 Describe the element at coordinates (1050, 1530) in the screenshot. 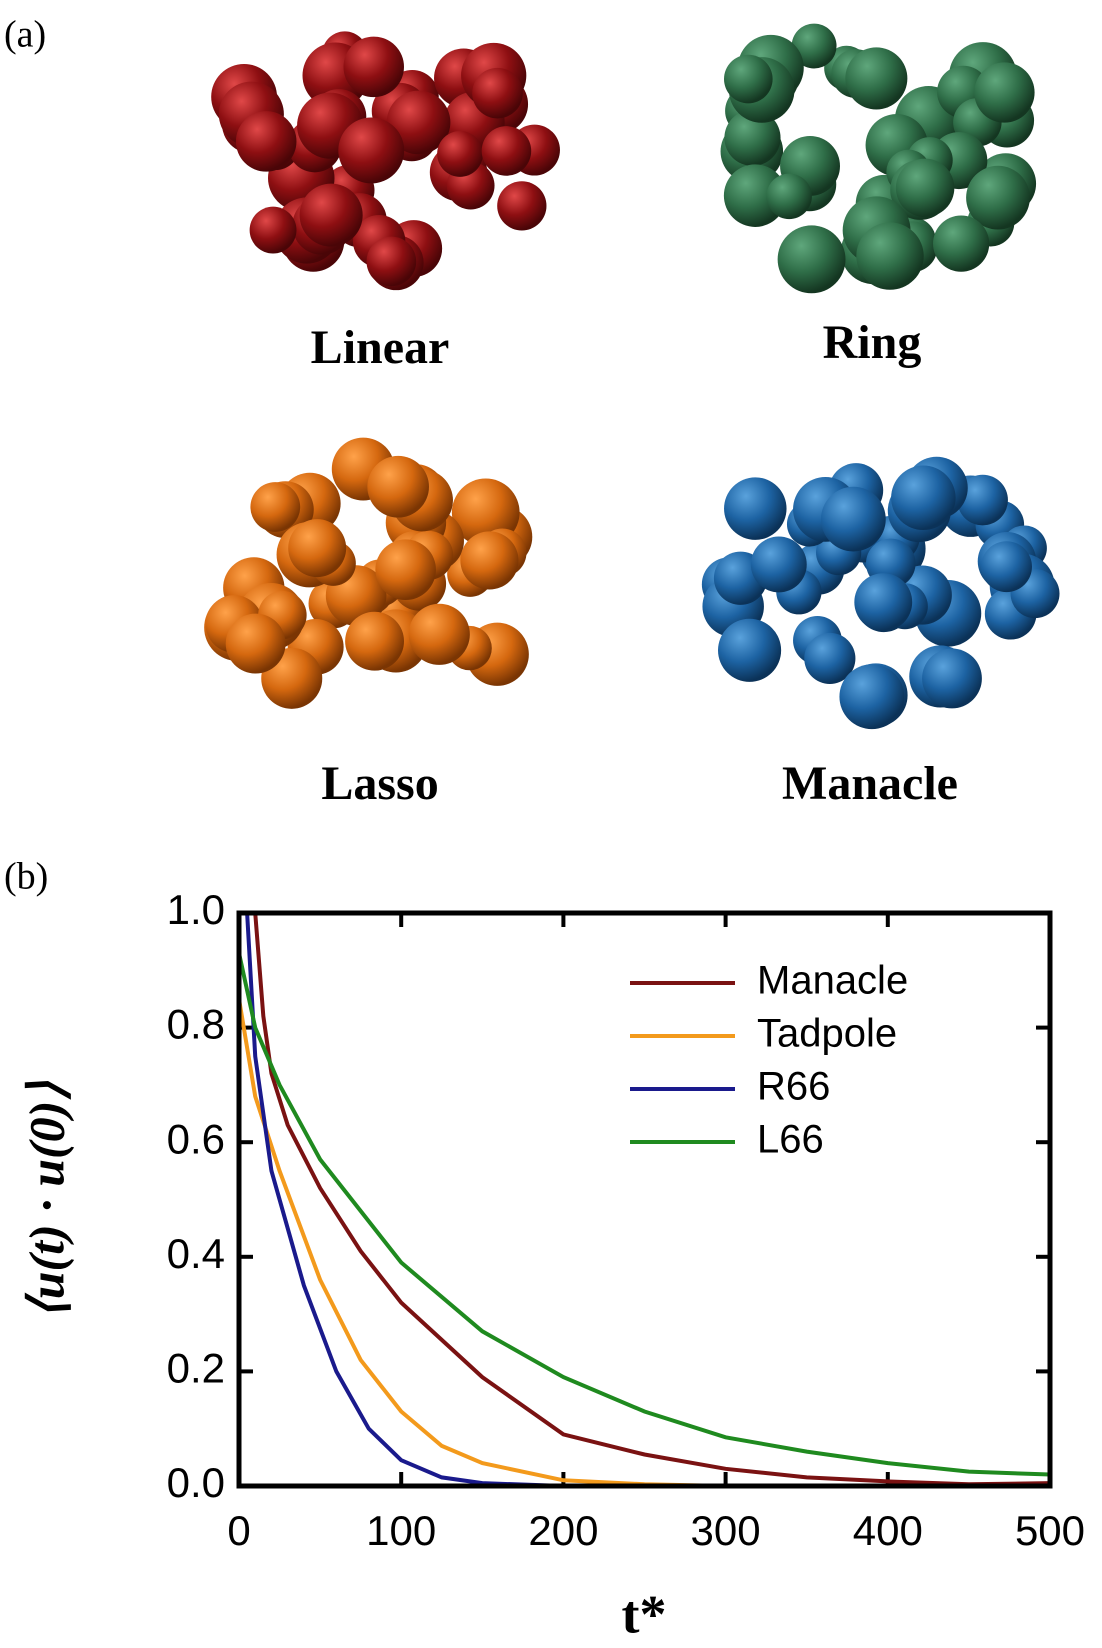

I see `x-tick-label: 500` at that location.